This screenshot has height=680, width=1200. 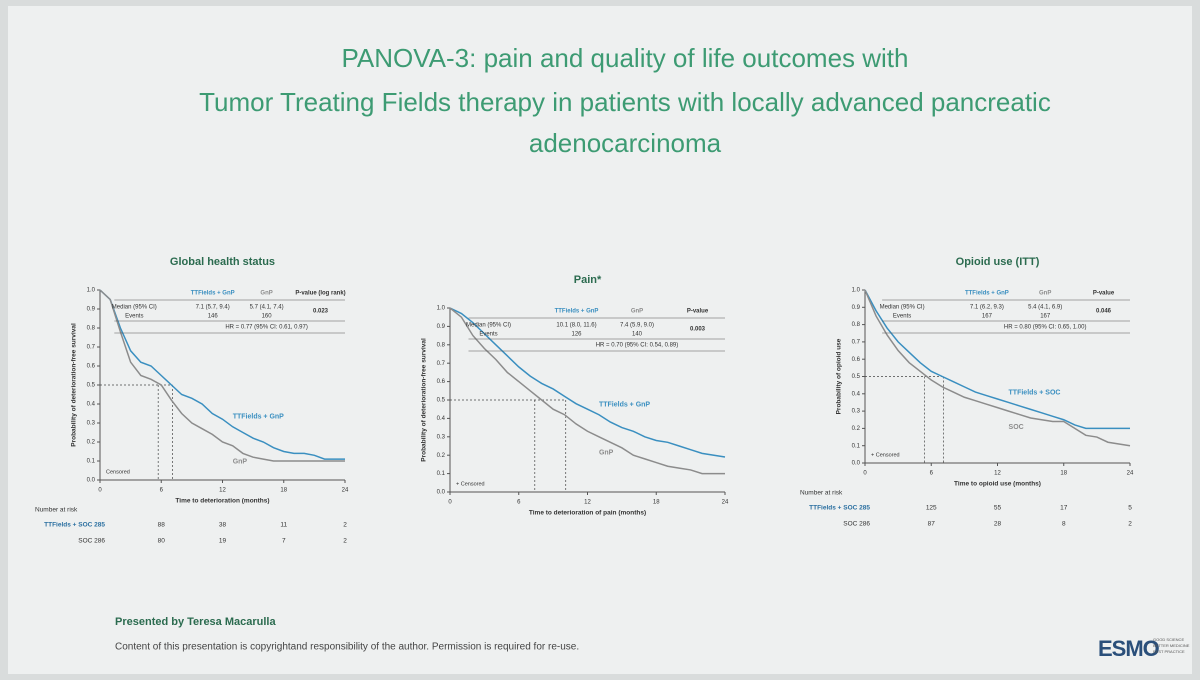 What do you see at coordinates (576, 335) in the screenshot?
I see `table-cell: 126` at bounding box center [576, 335].